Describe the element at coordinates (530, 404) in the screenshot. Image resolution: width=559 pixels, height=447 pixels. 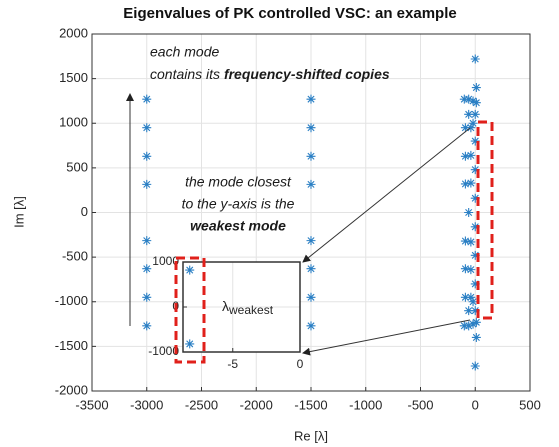
I see `x-tick-label: 500` at that location.